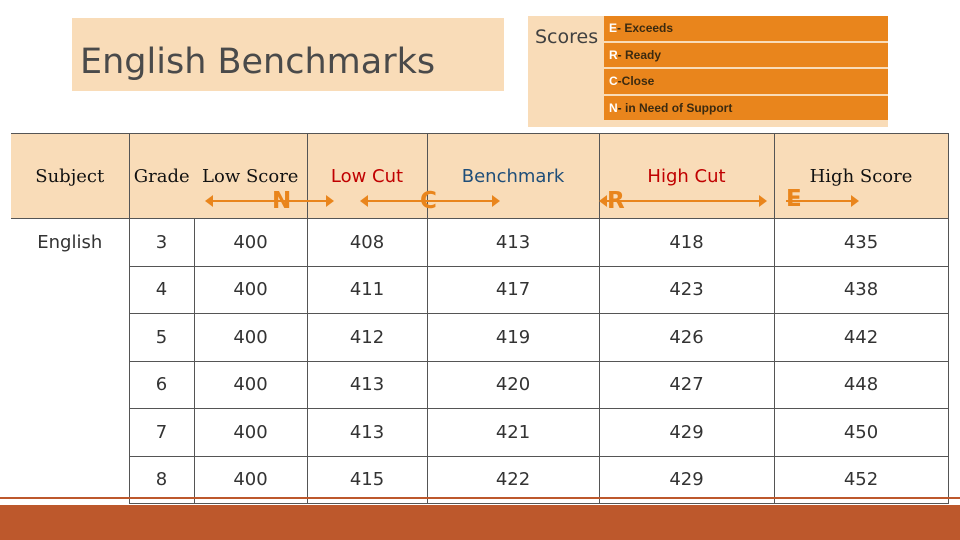 Image resolution: width=960 pixels, height=540 pixels. Describe the element at coordinates (567, 37) in the screenshot. I see `scores-label: Scores` at that location.